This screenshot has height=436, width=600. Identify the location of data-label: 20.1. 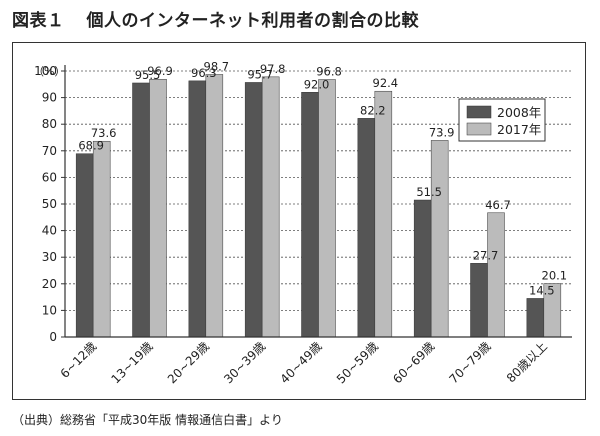
(555, 276).